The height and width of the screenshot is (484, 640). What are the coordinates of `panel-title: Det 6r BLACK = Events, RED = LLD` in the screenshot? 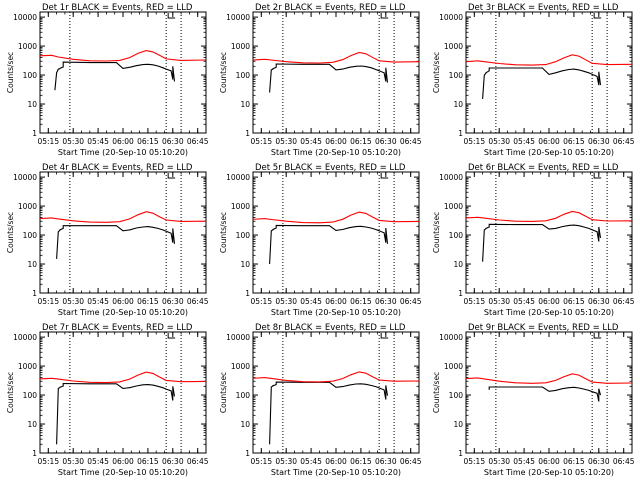 It's located at (543, 168).